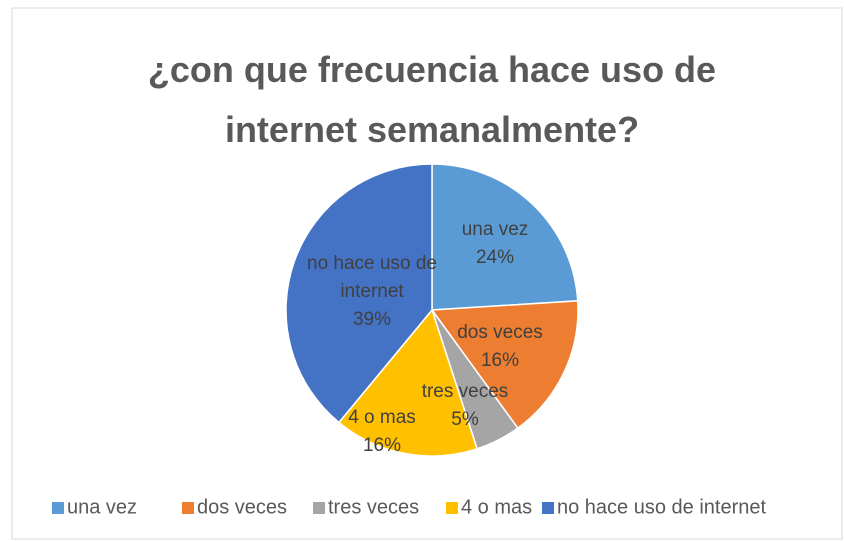 Image resolution: width=844 pixels, height=541 pixels. I want to click on data-label-value: 24%, so click(495, 257).